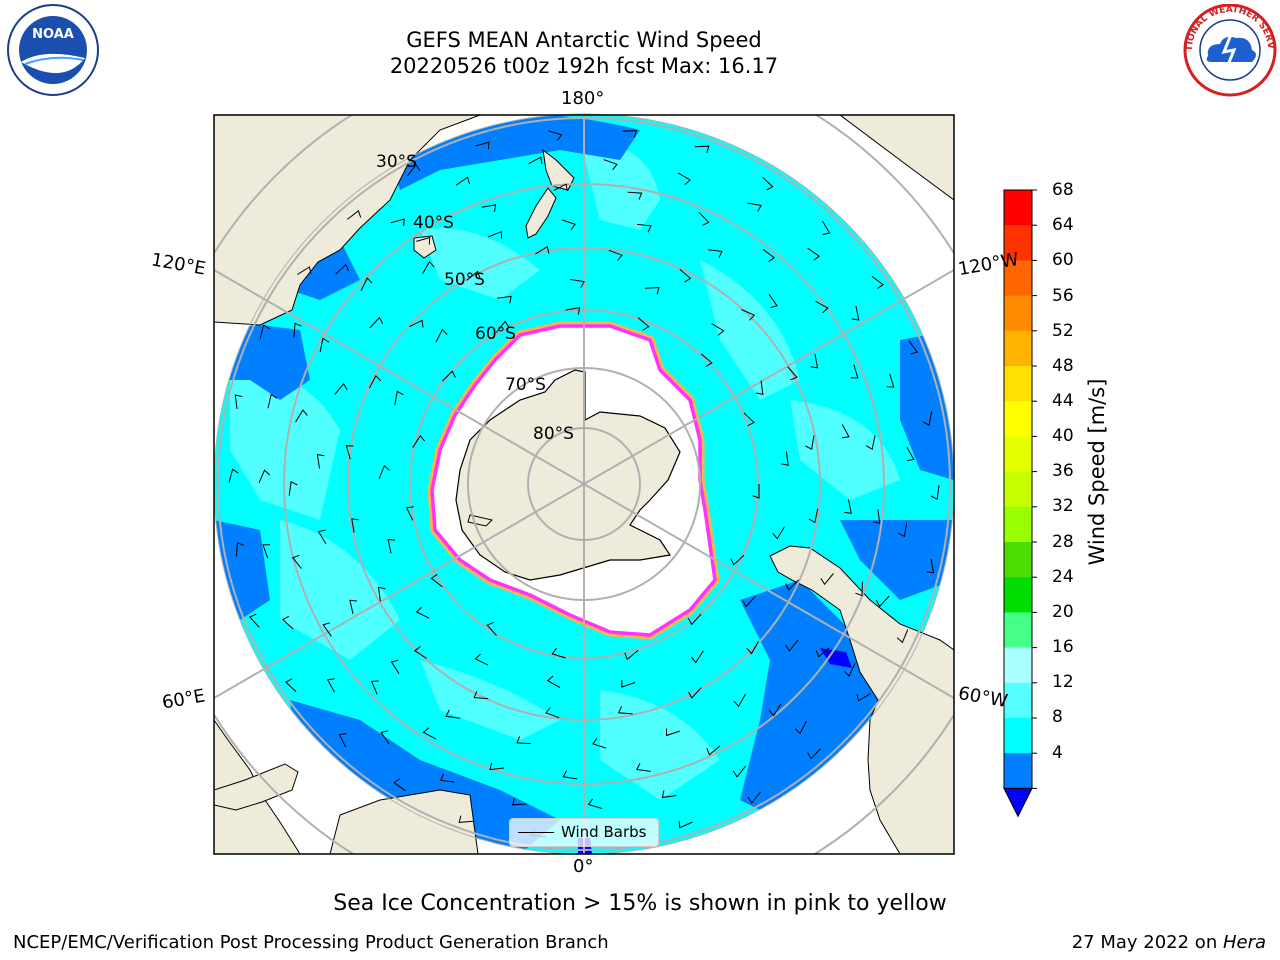  I want to click on colorbar-frame, so click(1018, 489).